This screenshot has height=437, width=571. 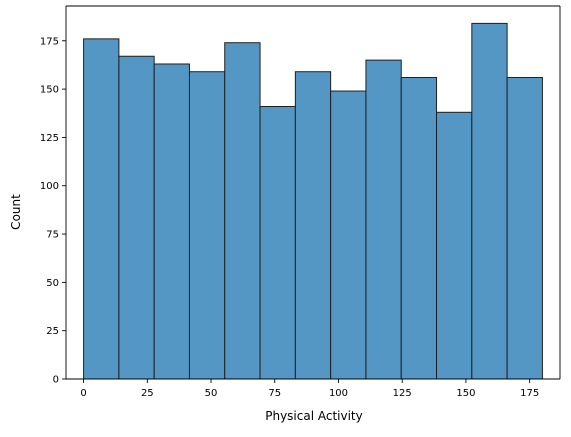 What do you see at coordinates (314, 416) in the screenshot?
I see `x-axis-label: Physical Activity` at bounding box center [314, 416].